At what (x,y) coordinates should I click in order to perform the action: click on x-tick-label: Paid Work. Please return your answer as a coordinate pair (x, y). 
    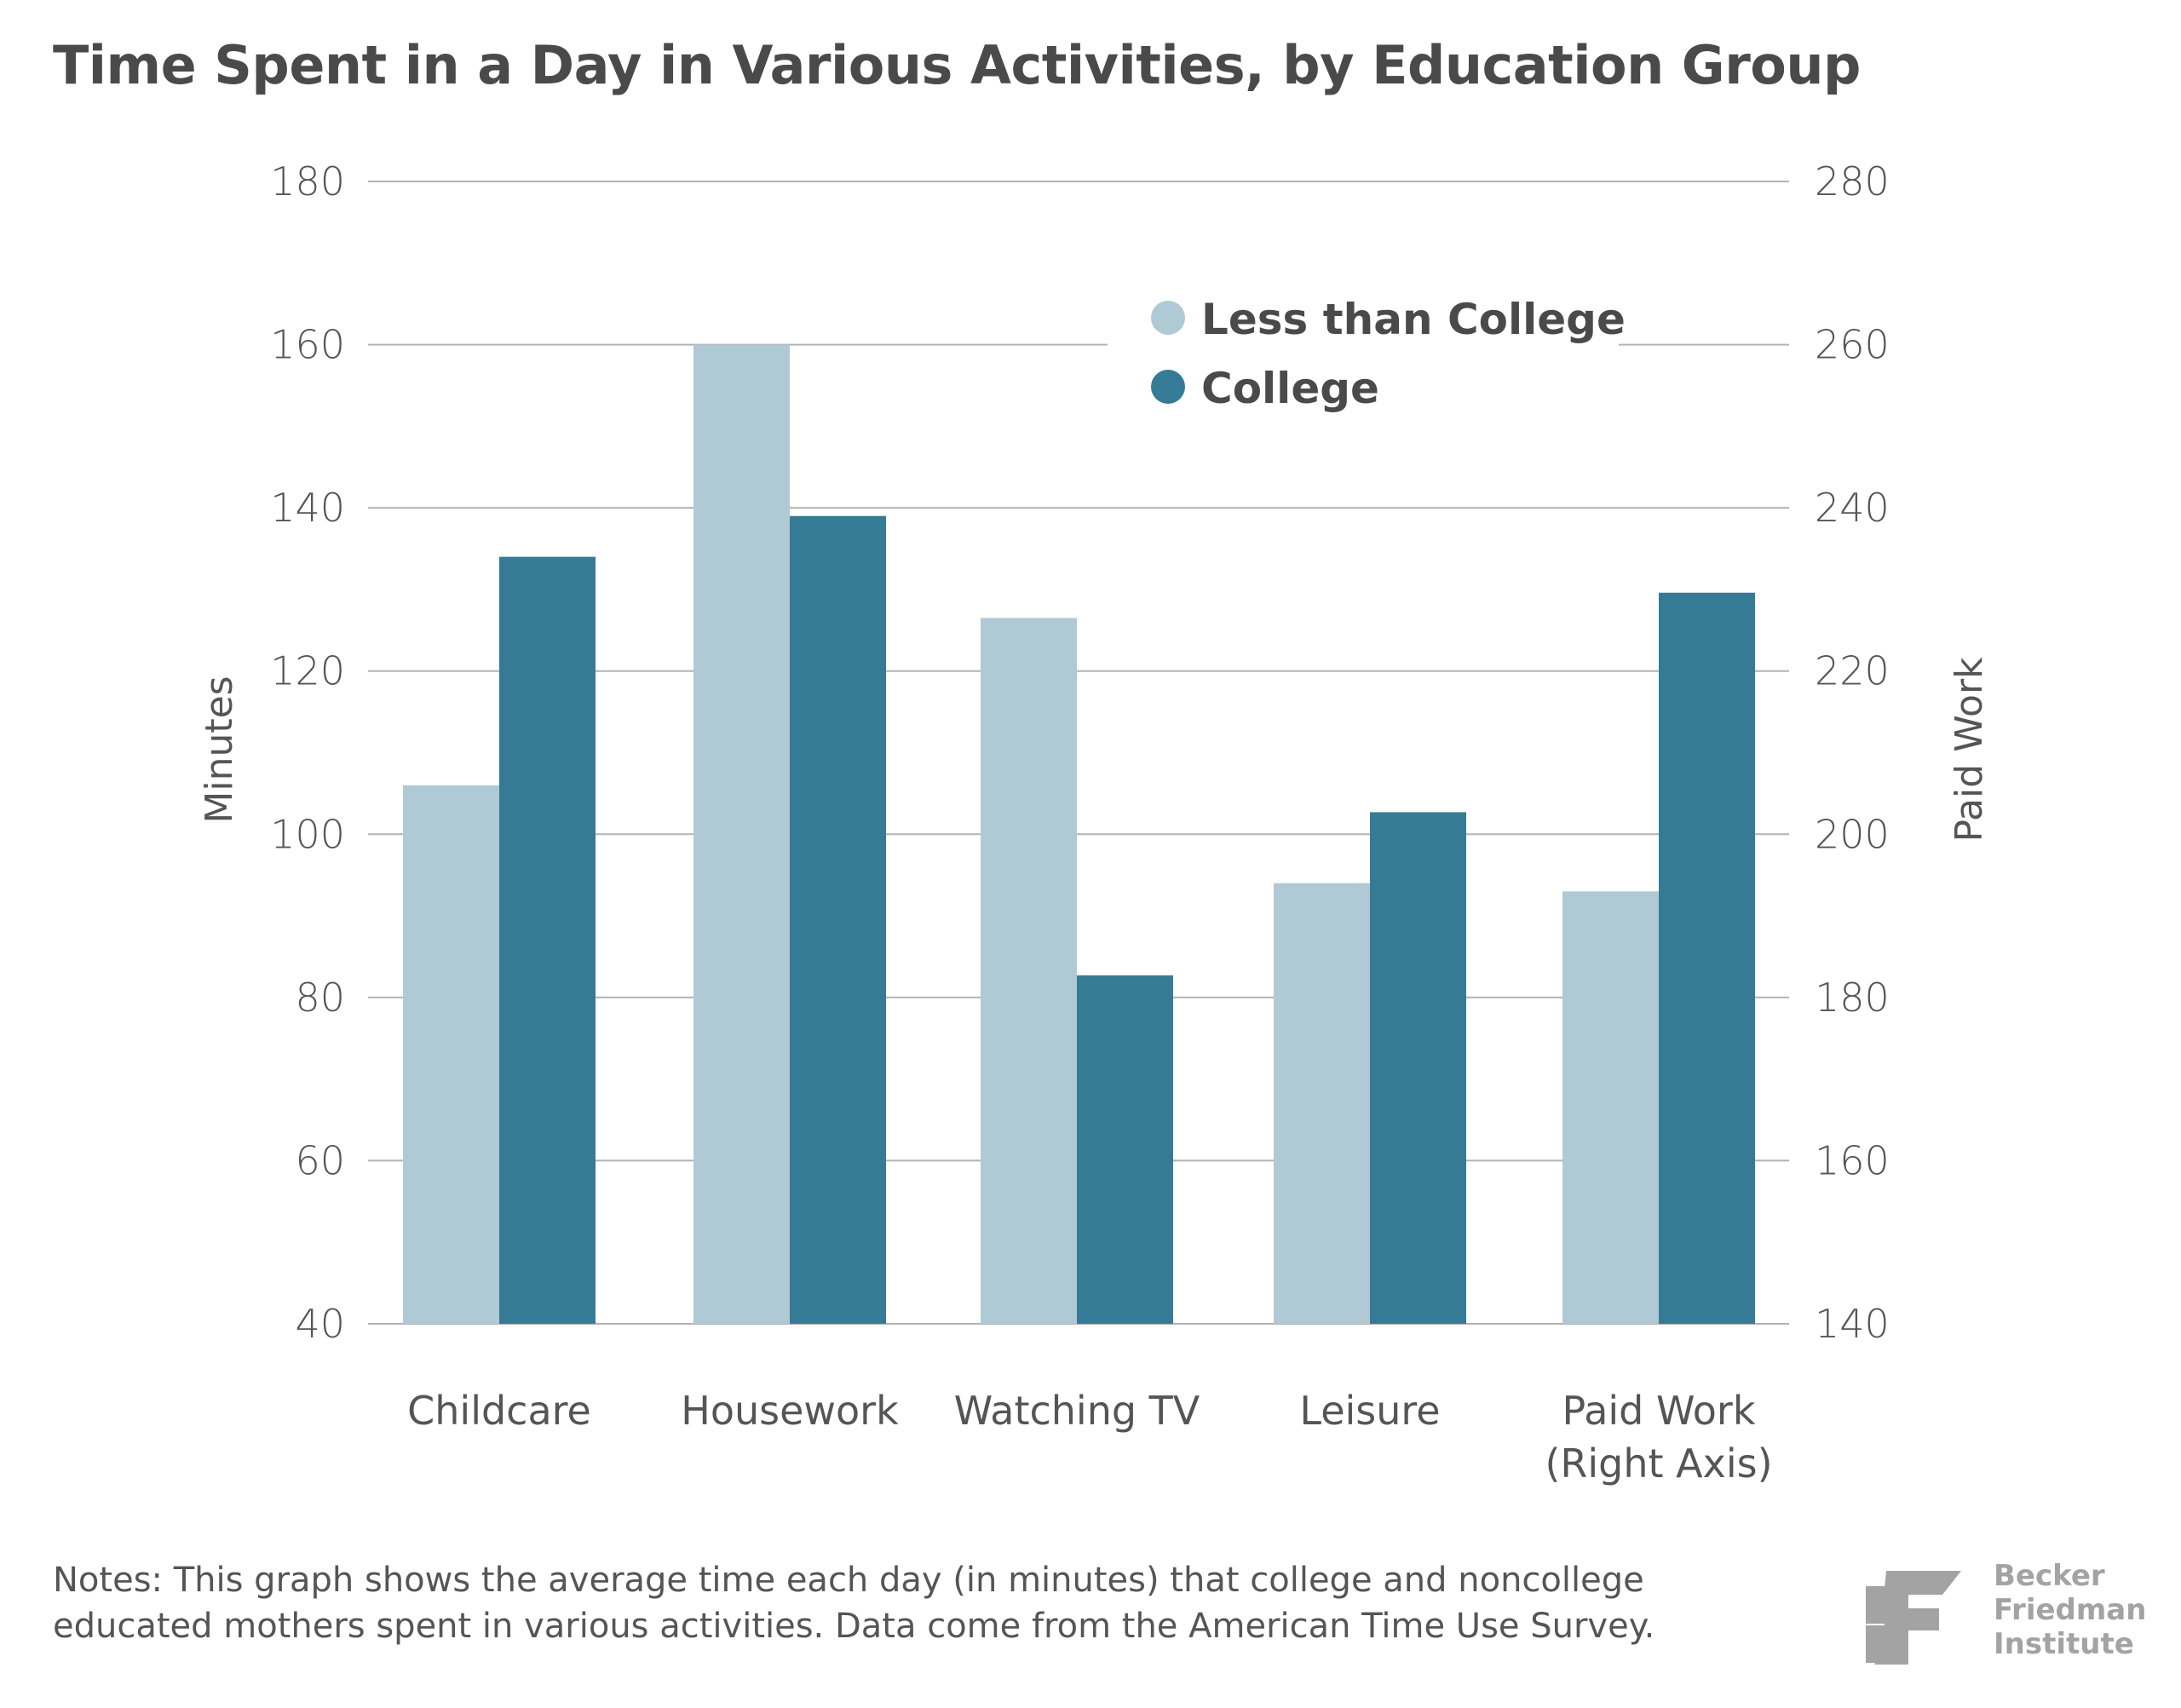
    Looking at the image, I should click on (1659, 1411).